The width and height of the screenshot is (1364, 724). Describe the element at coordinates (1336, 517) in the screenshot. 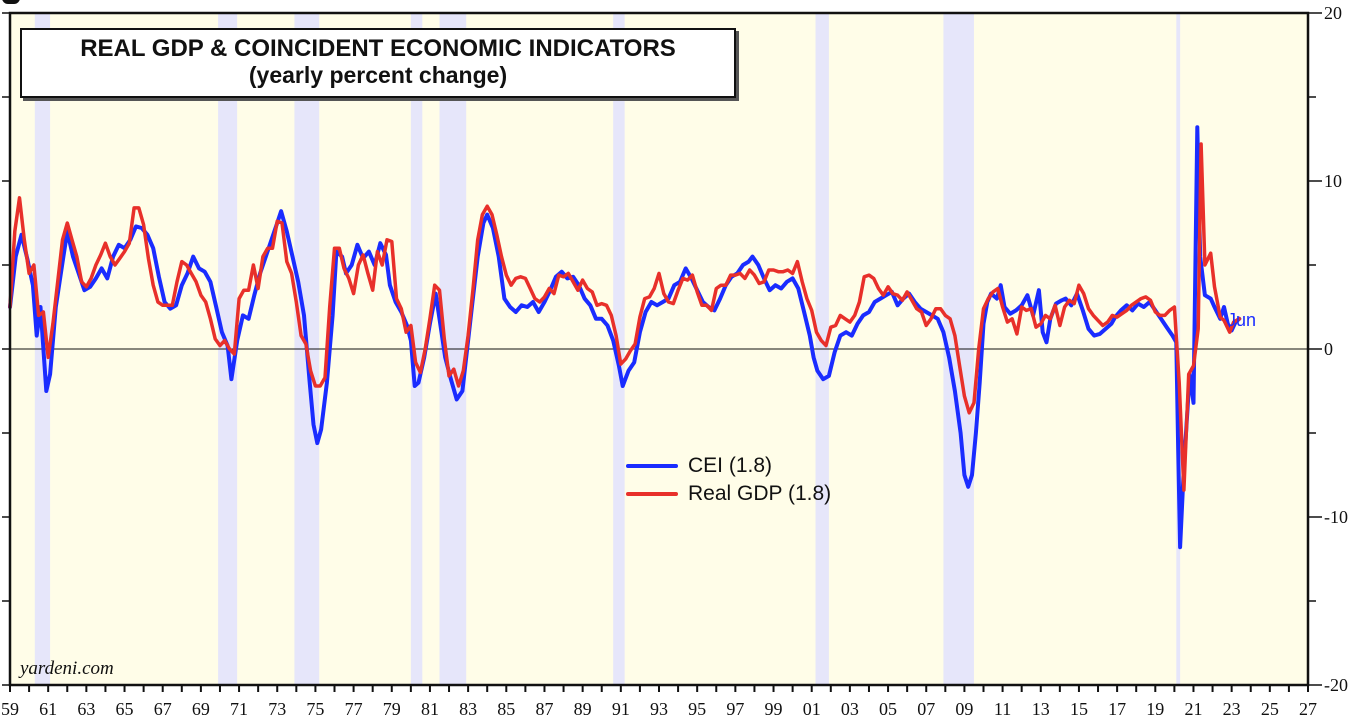

I see `y-tick-label: -10` at that location.